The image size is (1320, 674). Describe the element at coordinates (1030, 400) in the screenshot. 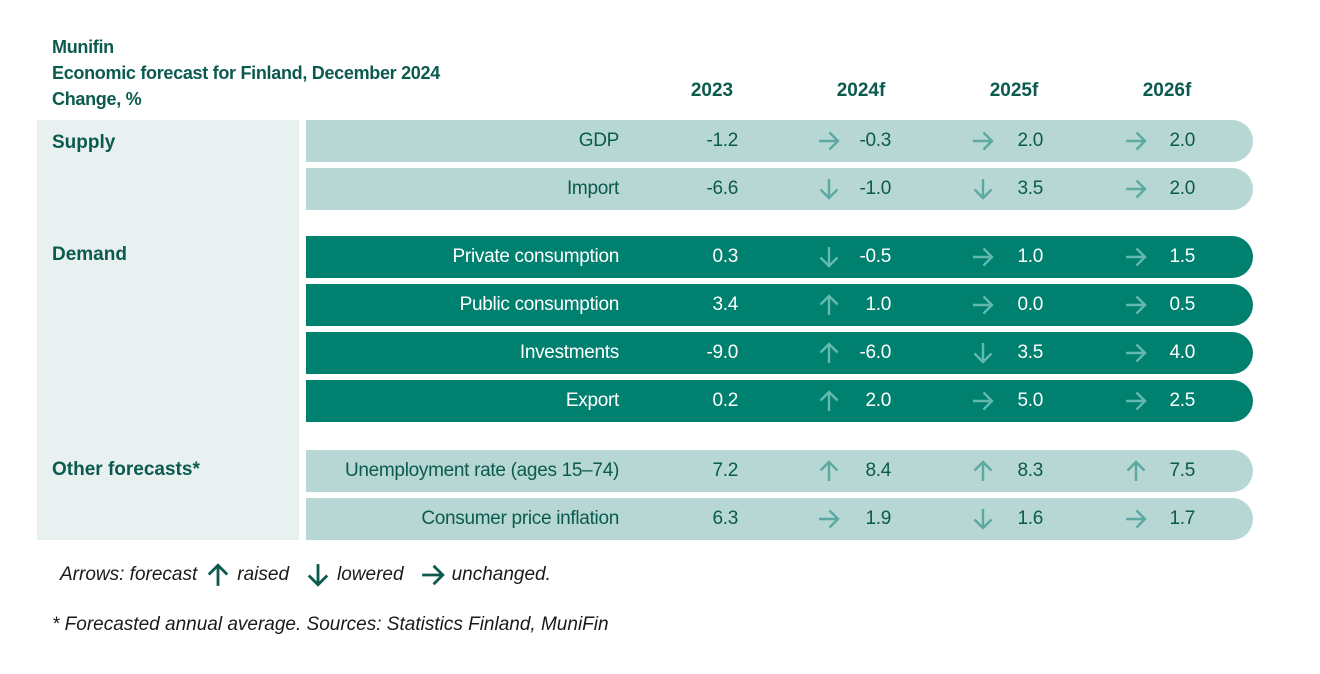

I see `value-2025f: 5.0` at that location.